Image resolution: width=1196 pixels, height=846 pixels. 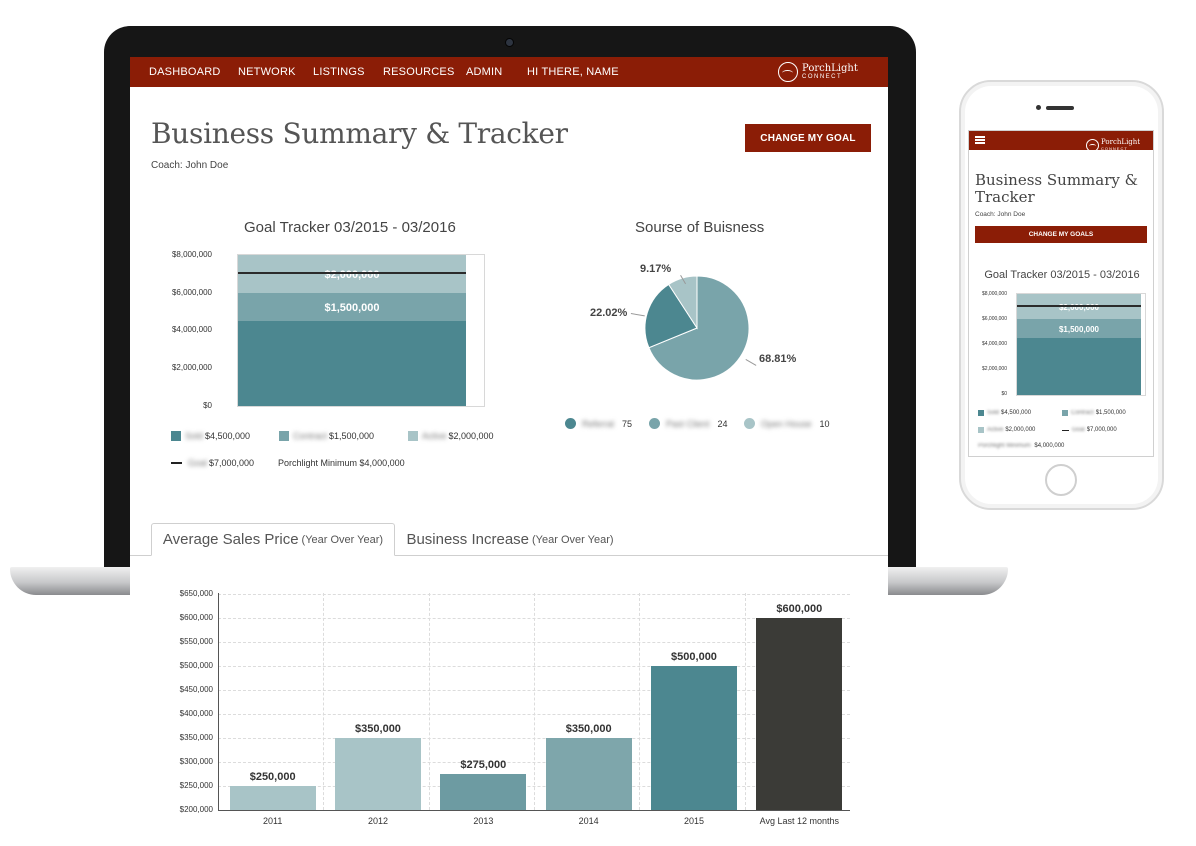 I want to click on pie-slice-past-client, so click(x=671, y=316).